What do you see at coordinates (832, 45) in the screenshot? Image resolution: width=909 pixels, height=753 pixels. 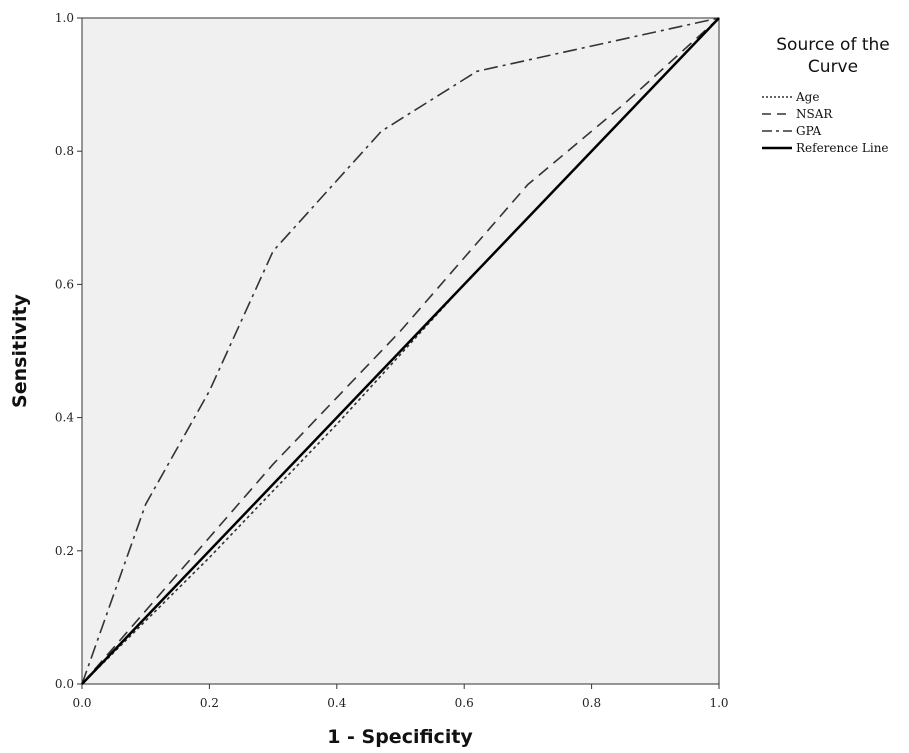 I see `legend-title-line1: Source of the` at bounding box center [832, 45].